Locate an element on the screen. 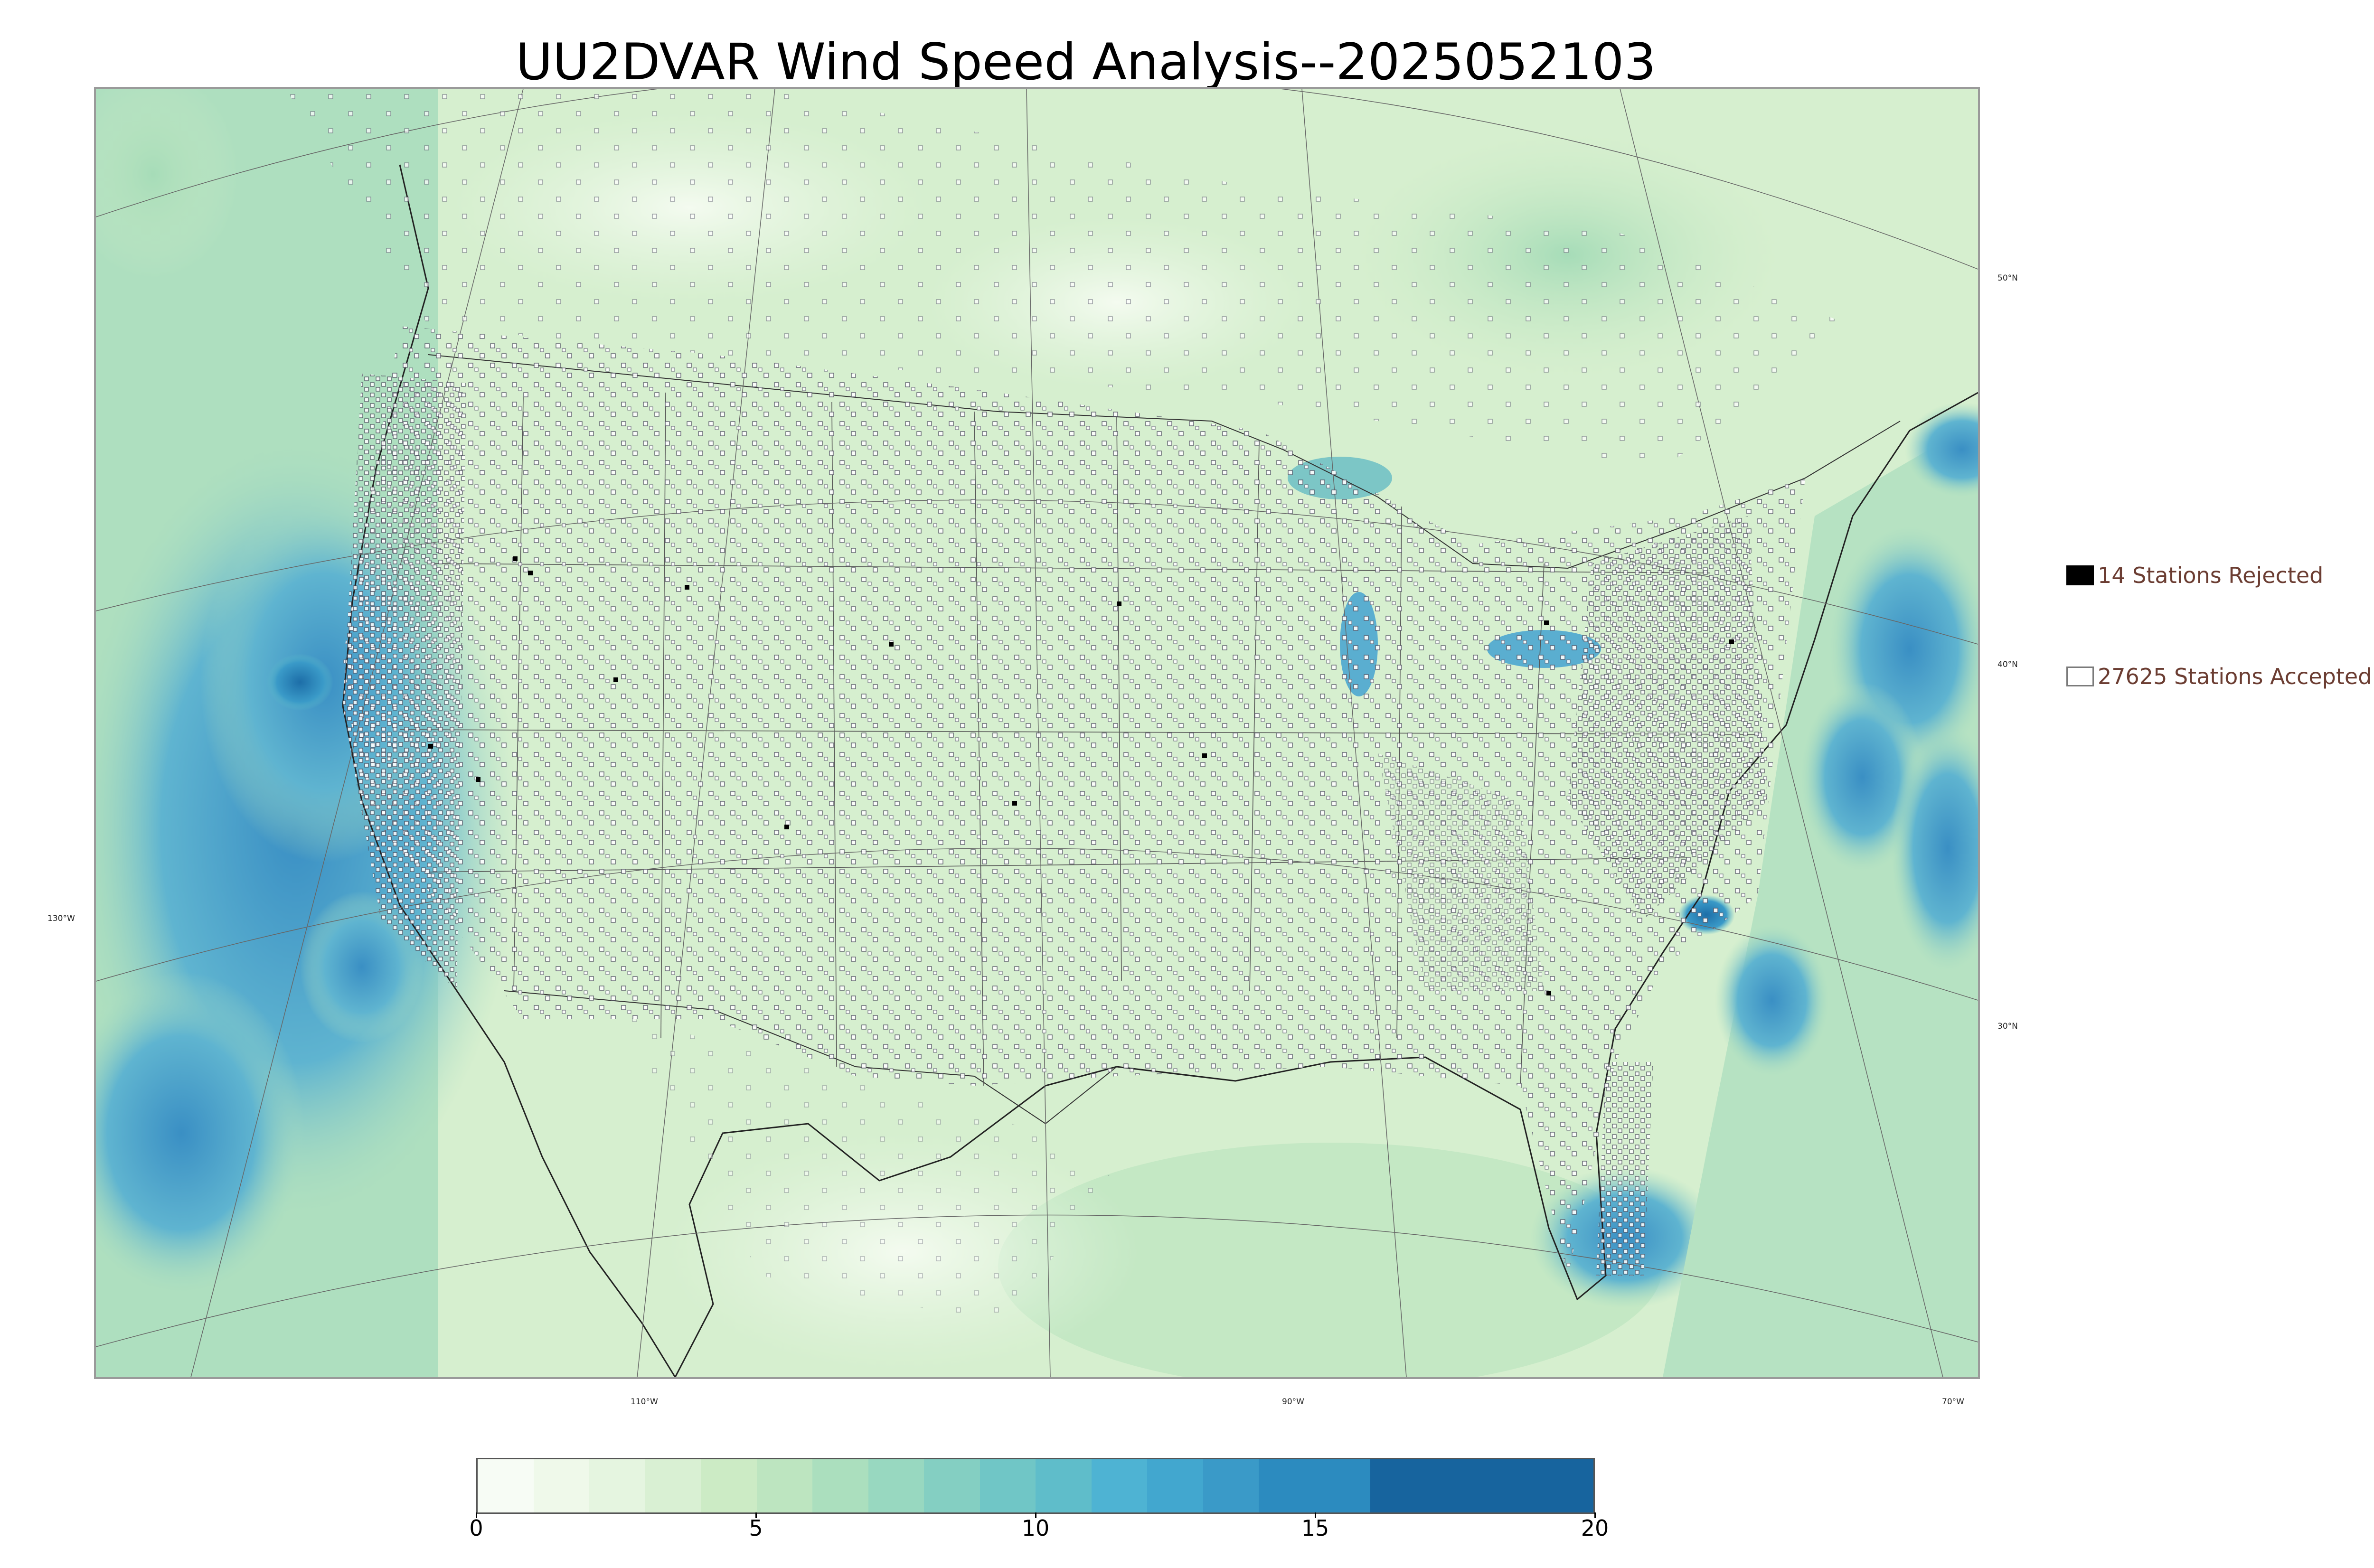  gulf-of-mexico is located at coordinates (1330, 1260).